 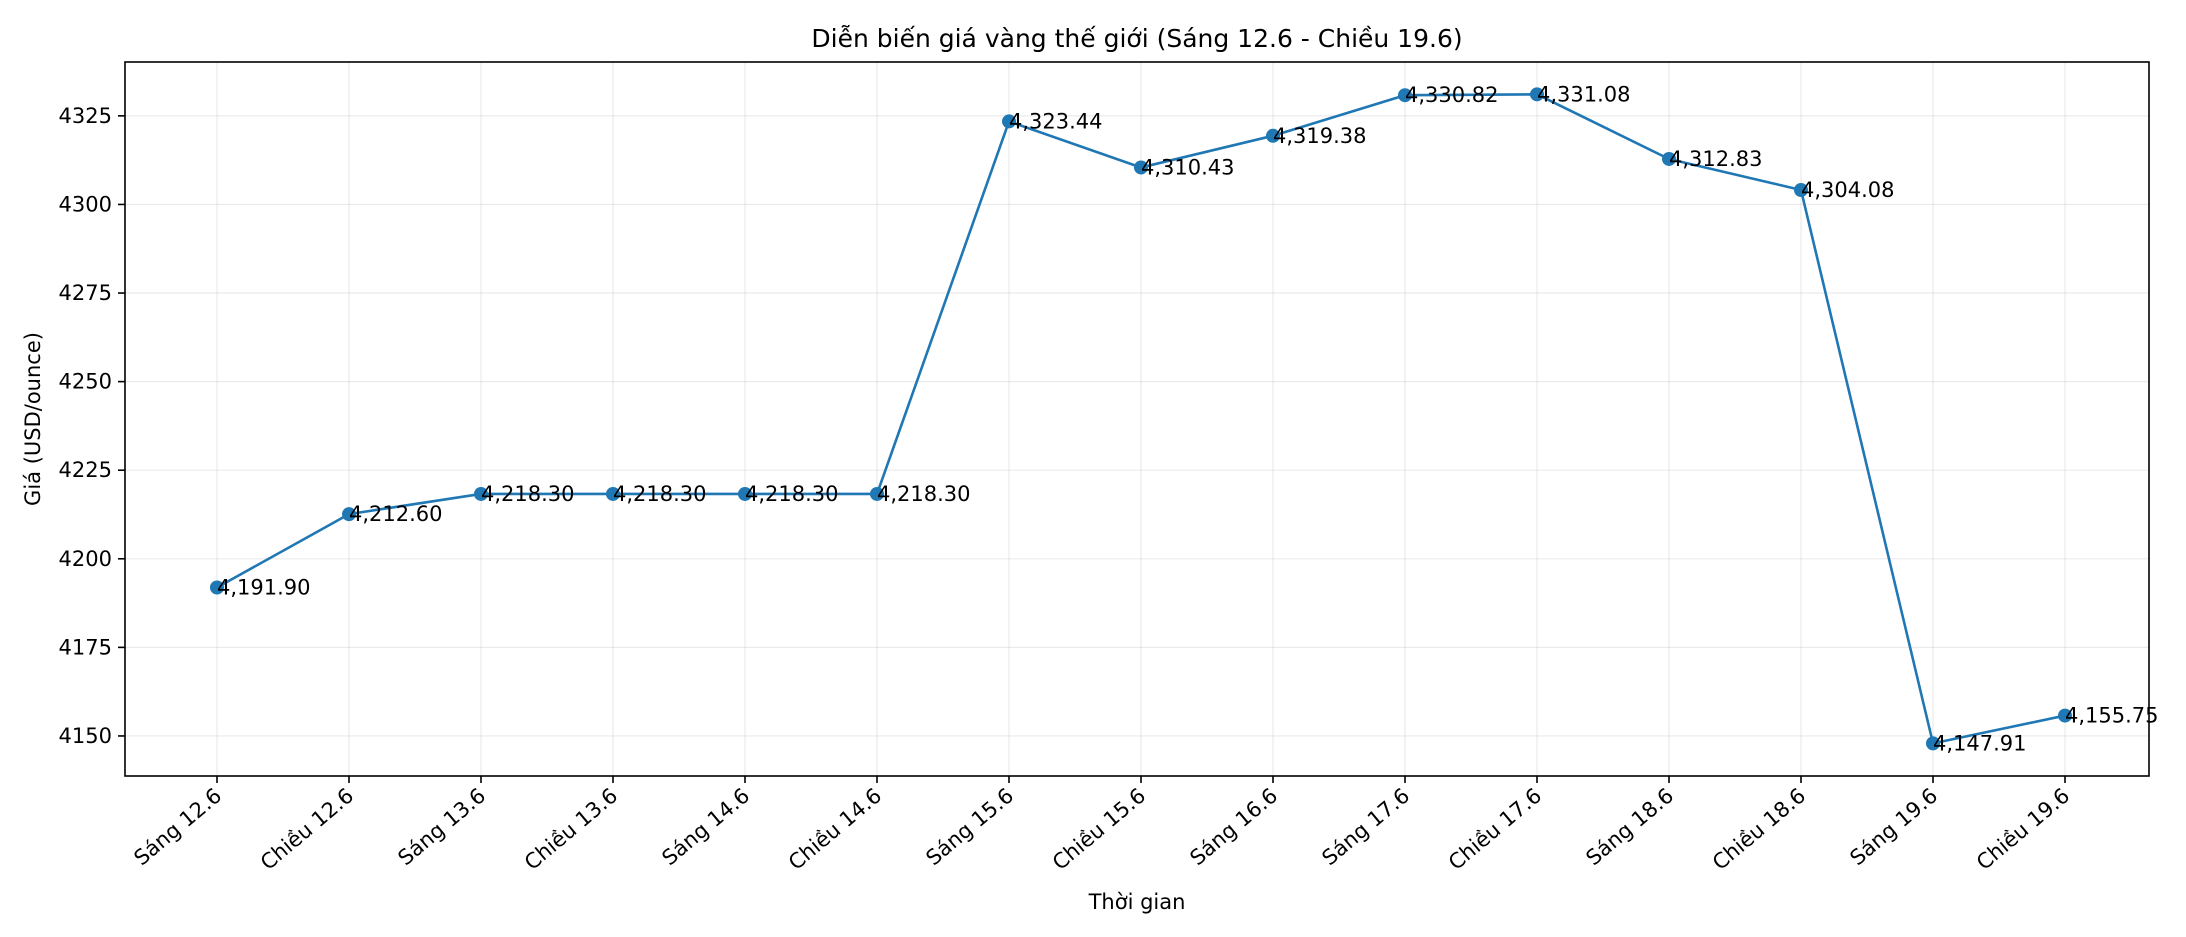 What do you see at coordinates (92, 426) in the screenshot?
I see `y-axis: 4150 4175 4200 4225 4250 4275 4300 4325` at bounding box center [92, 426].